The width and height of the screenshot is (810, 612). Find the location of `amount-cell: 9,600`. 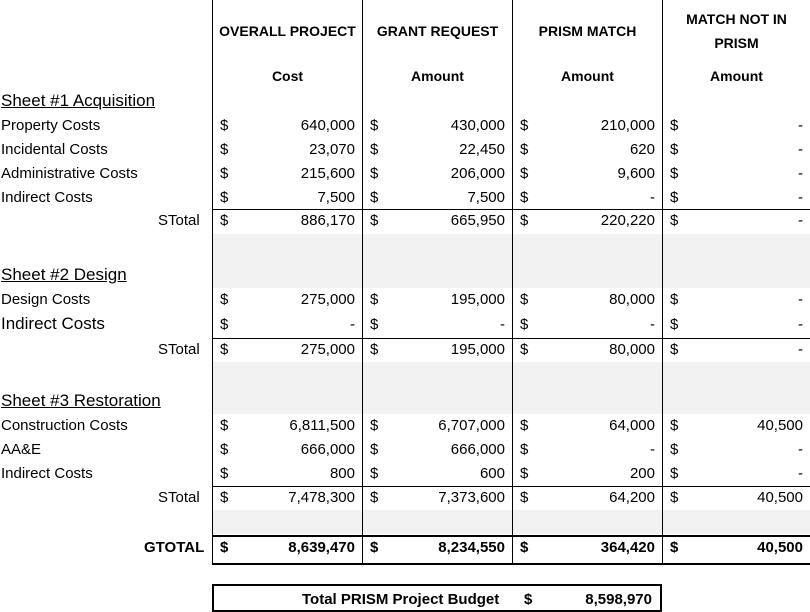

amount-cell: 9,600 is located at coordinates (636, 173).